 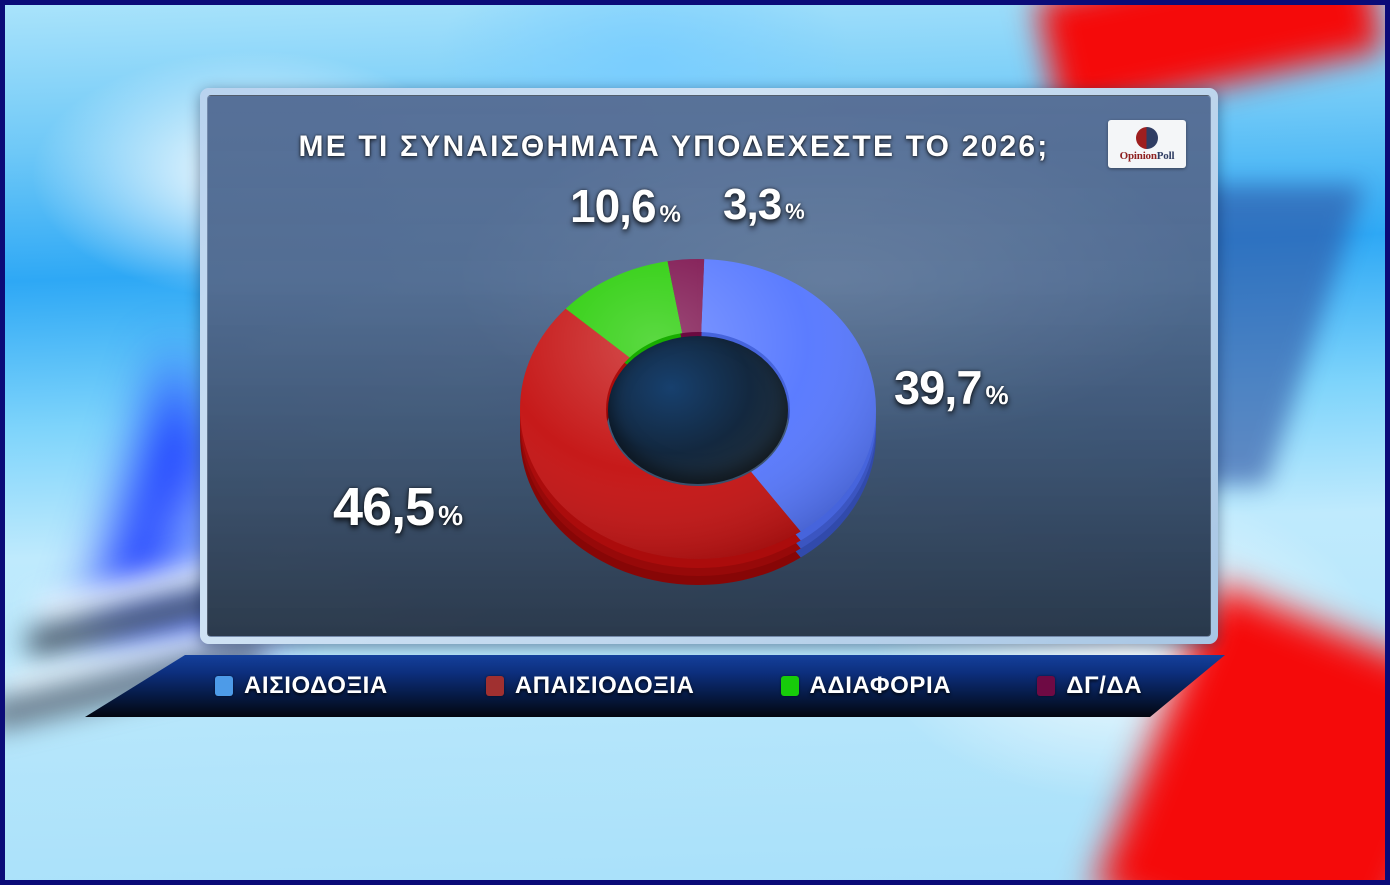 I want to click on value-label-dgda: 3,3 %, so click(x=764, y=205).